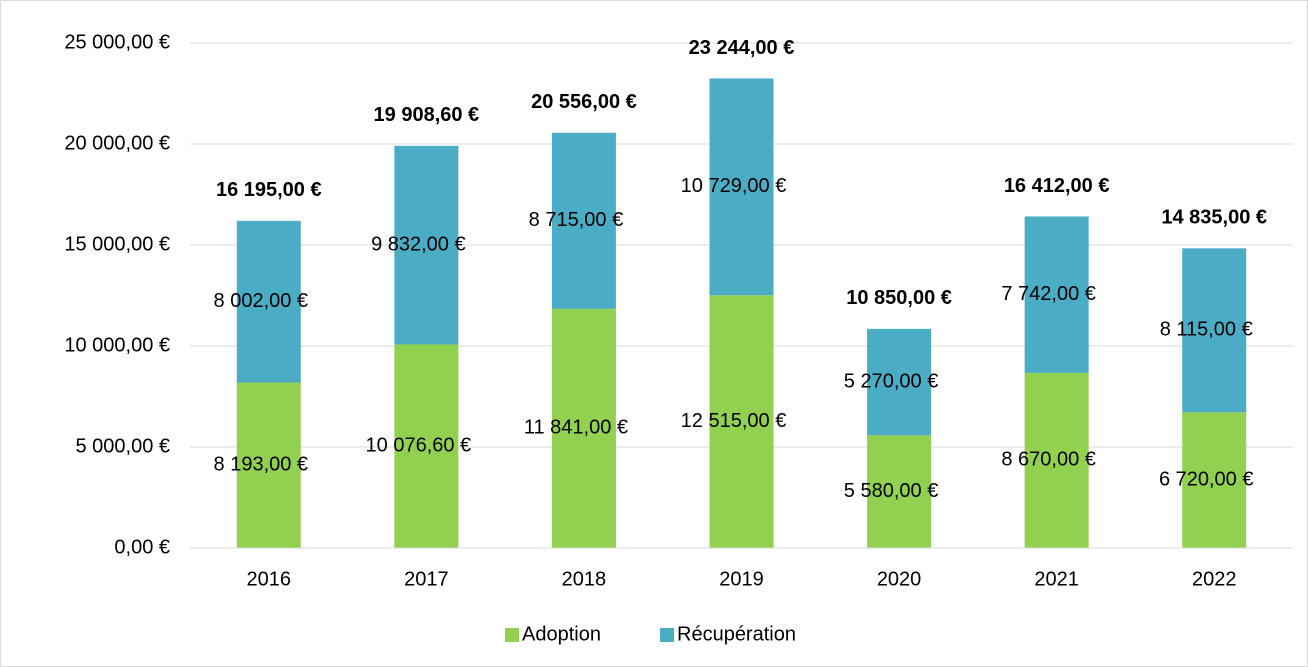 The image size is (1308, 667). What do you see at coordinates (427, 115) in the screenshot?
I see `total-label: 19 908,60 €` at bounding box center [427, 115].